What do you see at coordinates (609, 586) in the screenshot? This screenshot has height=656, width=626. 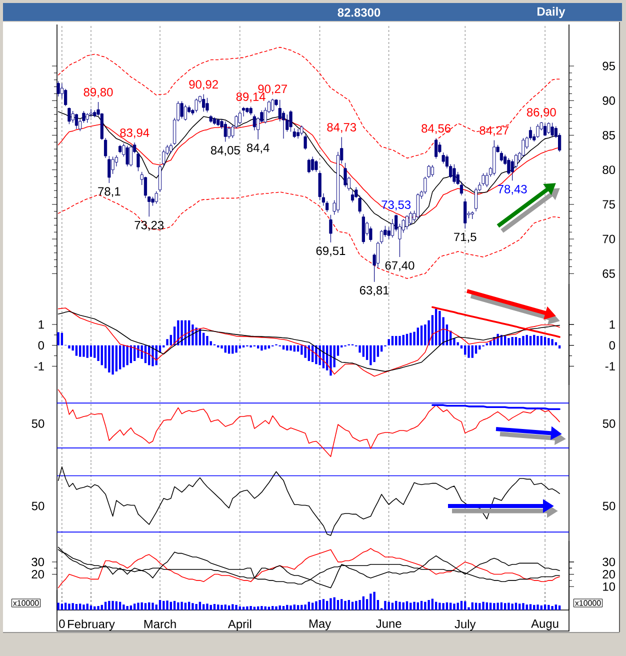 I see `y2-tick-label: 10` at bounding box center [609, 586].